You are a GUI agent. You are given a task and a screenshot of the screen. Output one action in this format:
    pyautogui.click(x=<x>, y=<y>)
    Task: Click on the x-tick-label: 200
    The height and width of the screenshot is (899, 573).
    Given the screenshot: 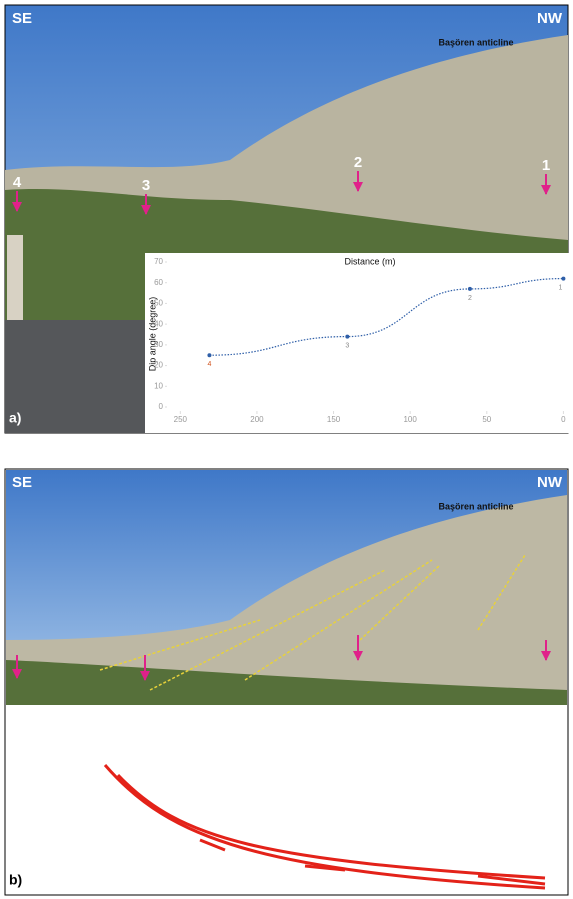 What is the action you would take?
    pyautogui.click(x=257, y=419)
    